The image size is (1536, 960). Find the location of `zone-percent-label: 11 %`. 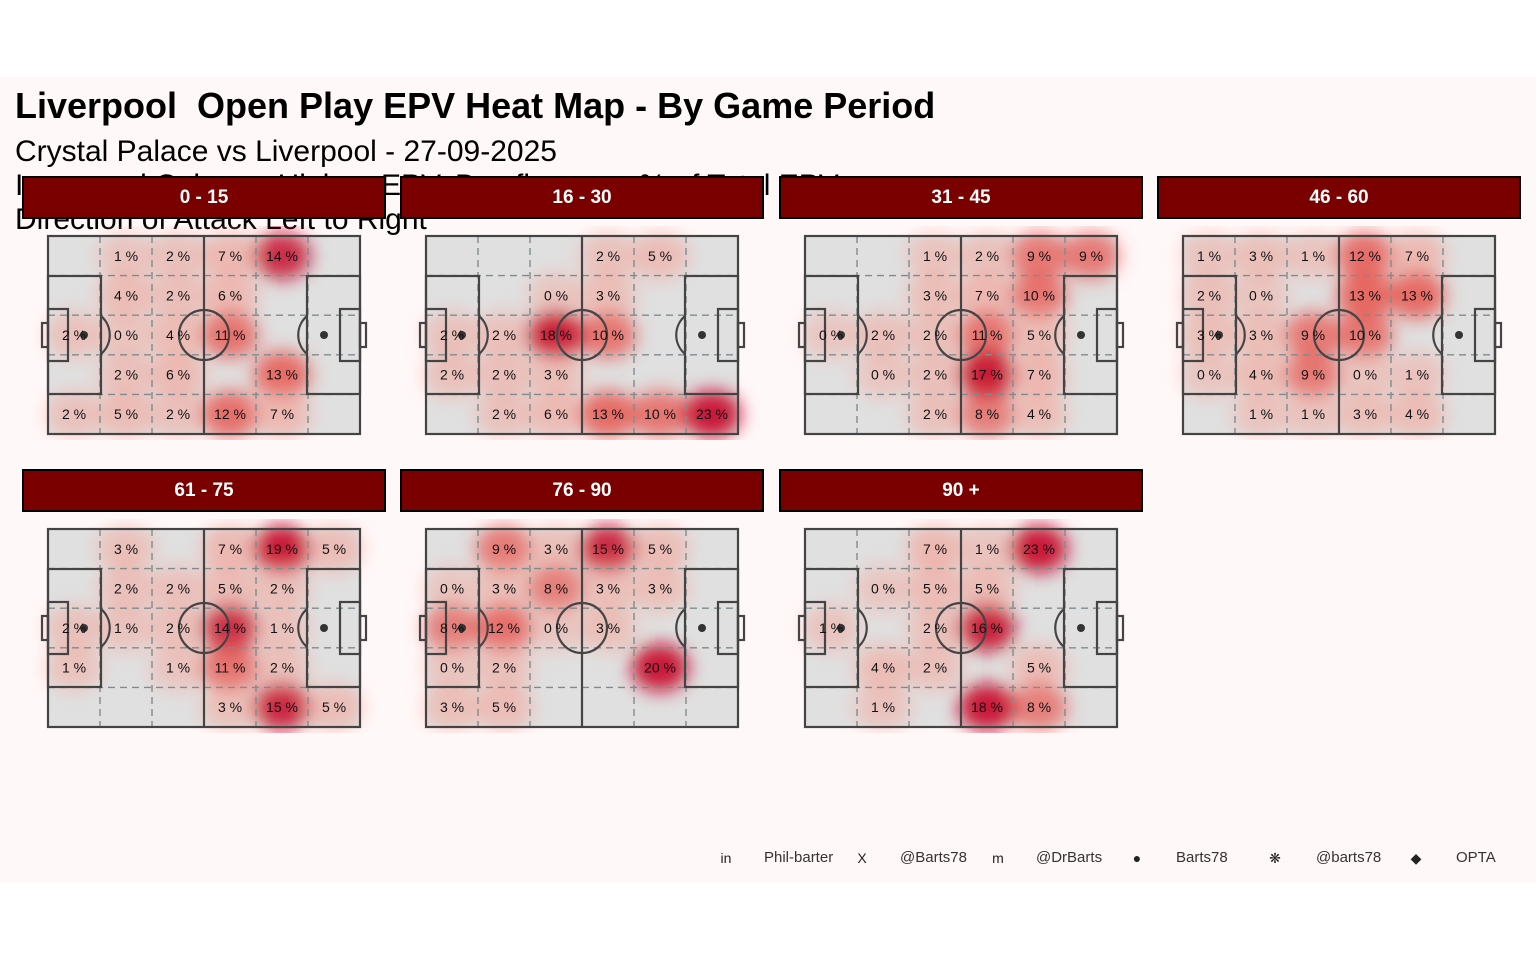

zone-percent-label: 11 % is located at coordinates (230, 668).